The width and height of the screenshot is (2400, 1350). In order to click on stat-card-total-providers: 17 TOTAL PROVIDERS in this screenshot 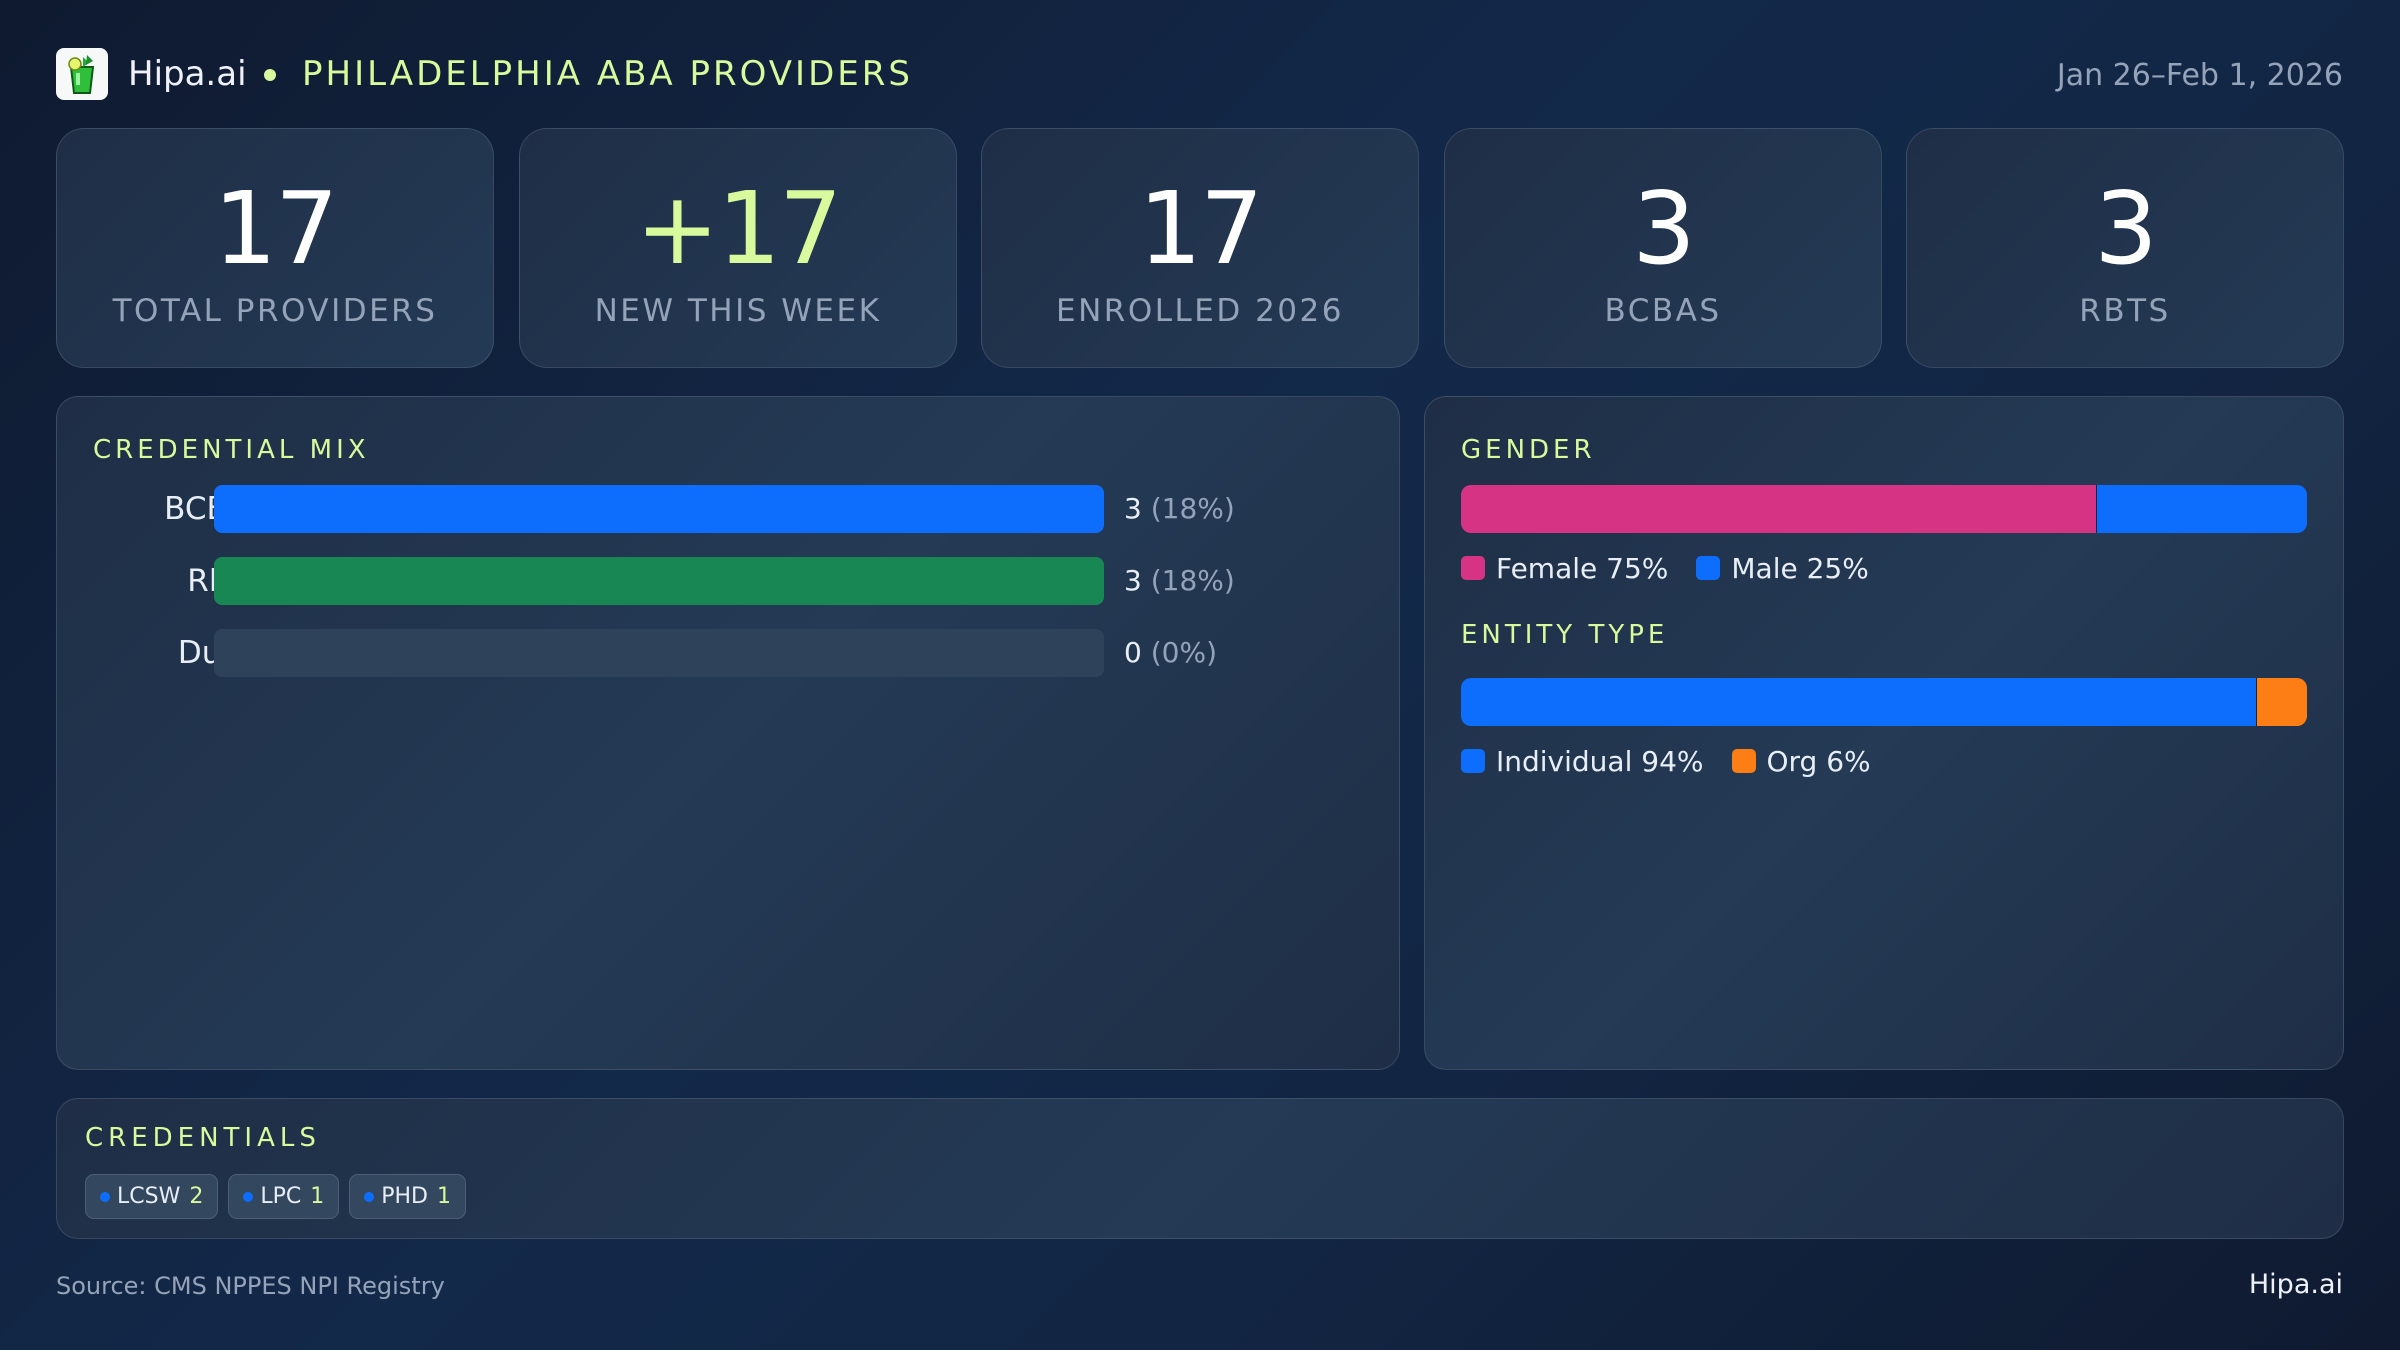, I will do `click(275, 248)`.